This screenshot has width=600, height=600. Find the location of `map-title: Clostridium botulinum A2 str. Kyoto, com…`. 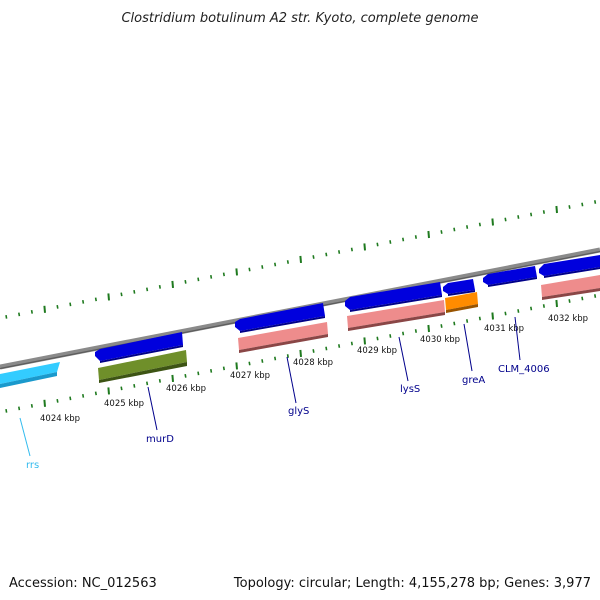

map-title: Clostridium botulinum A2 str. Kyoto, com… is located at coordinates (299, 18).